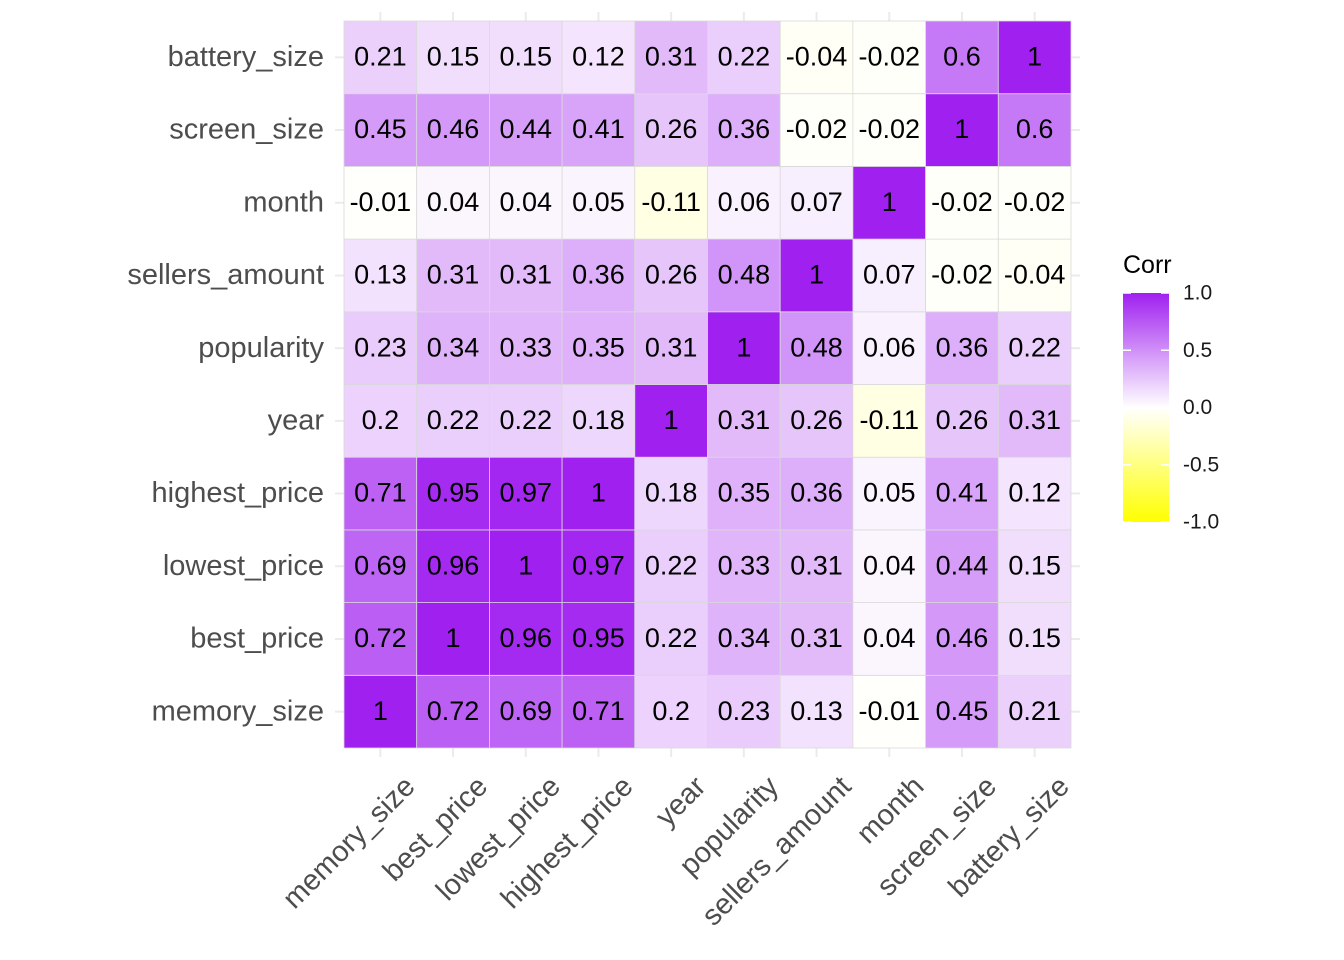 This screenshot has height=960, width=1344. I want to click on y-tick-label: battery_size, so click(246, 57).